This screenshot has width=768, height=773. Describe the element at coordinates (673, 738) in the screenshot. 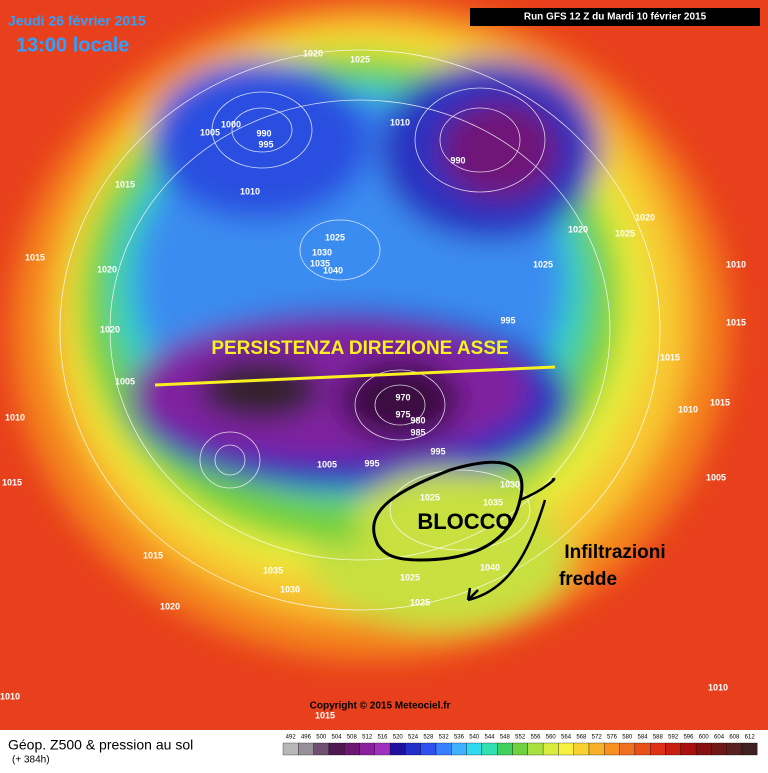

I see `scale-label: 592` at that location.